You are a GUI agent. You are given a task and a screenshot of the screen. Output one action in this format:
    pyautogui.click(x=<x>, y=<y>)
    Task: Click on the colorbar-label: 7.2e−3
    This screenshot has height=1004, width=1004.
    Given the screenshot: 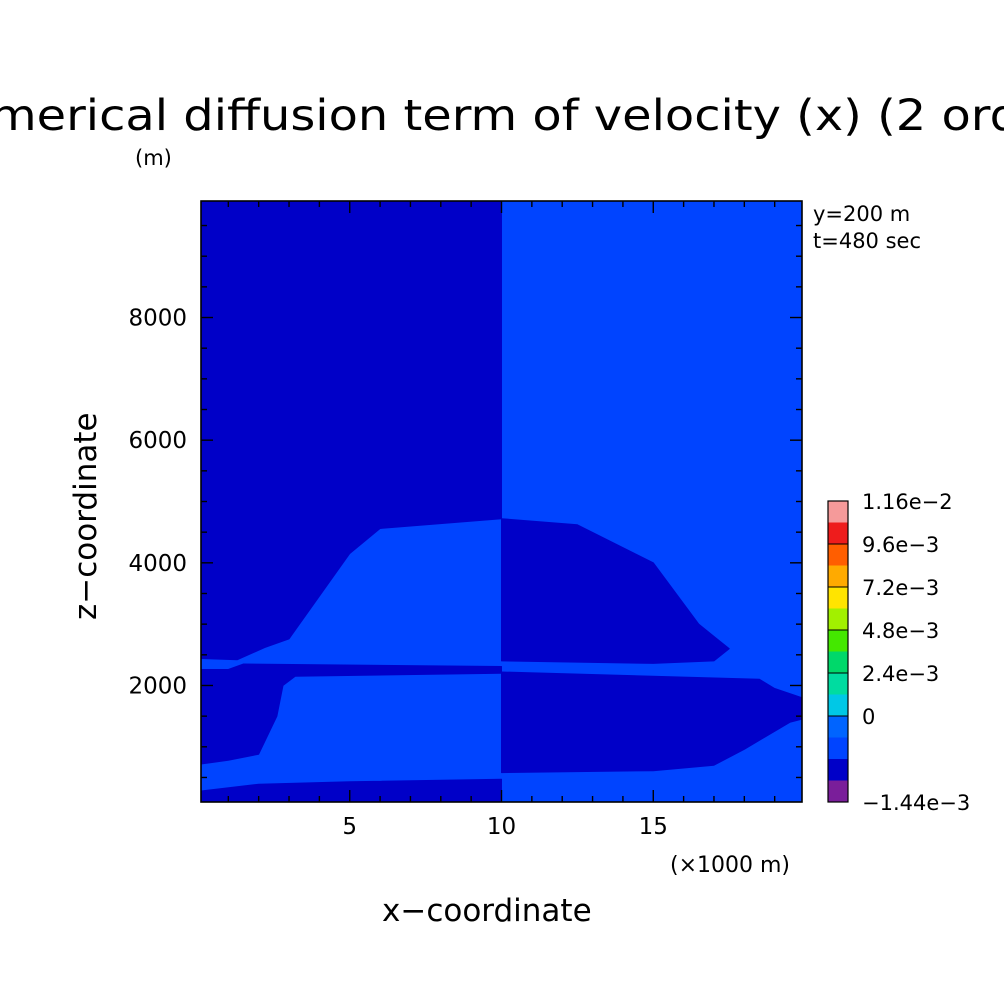 What is the action you would take?
    pyautogui.click(x=900, y=588)
    